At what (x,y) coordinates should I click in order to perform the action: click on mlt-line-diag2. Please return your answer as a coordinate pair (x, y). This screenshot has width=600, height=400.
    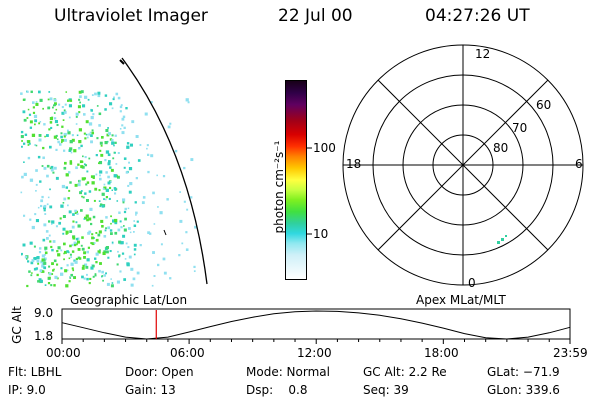
    Looking at the image, I should click on (463, 165).